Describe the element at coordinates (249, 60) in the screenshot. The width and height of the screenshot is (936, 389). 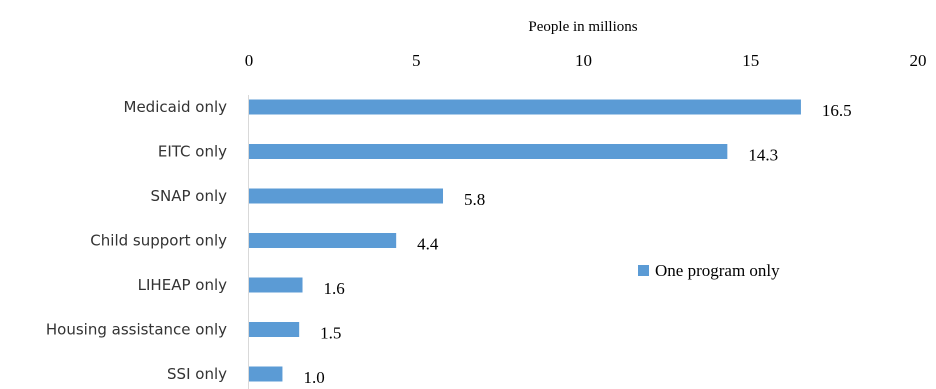
I see `x-tick-label: 0` at that location.